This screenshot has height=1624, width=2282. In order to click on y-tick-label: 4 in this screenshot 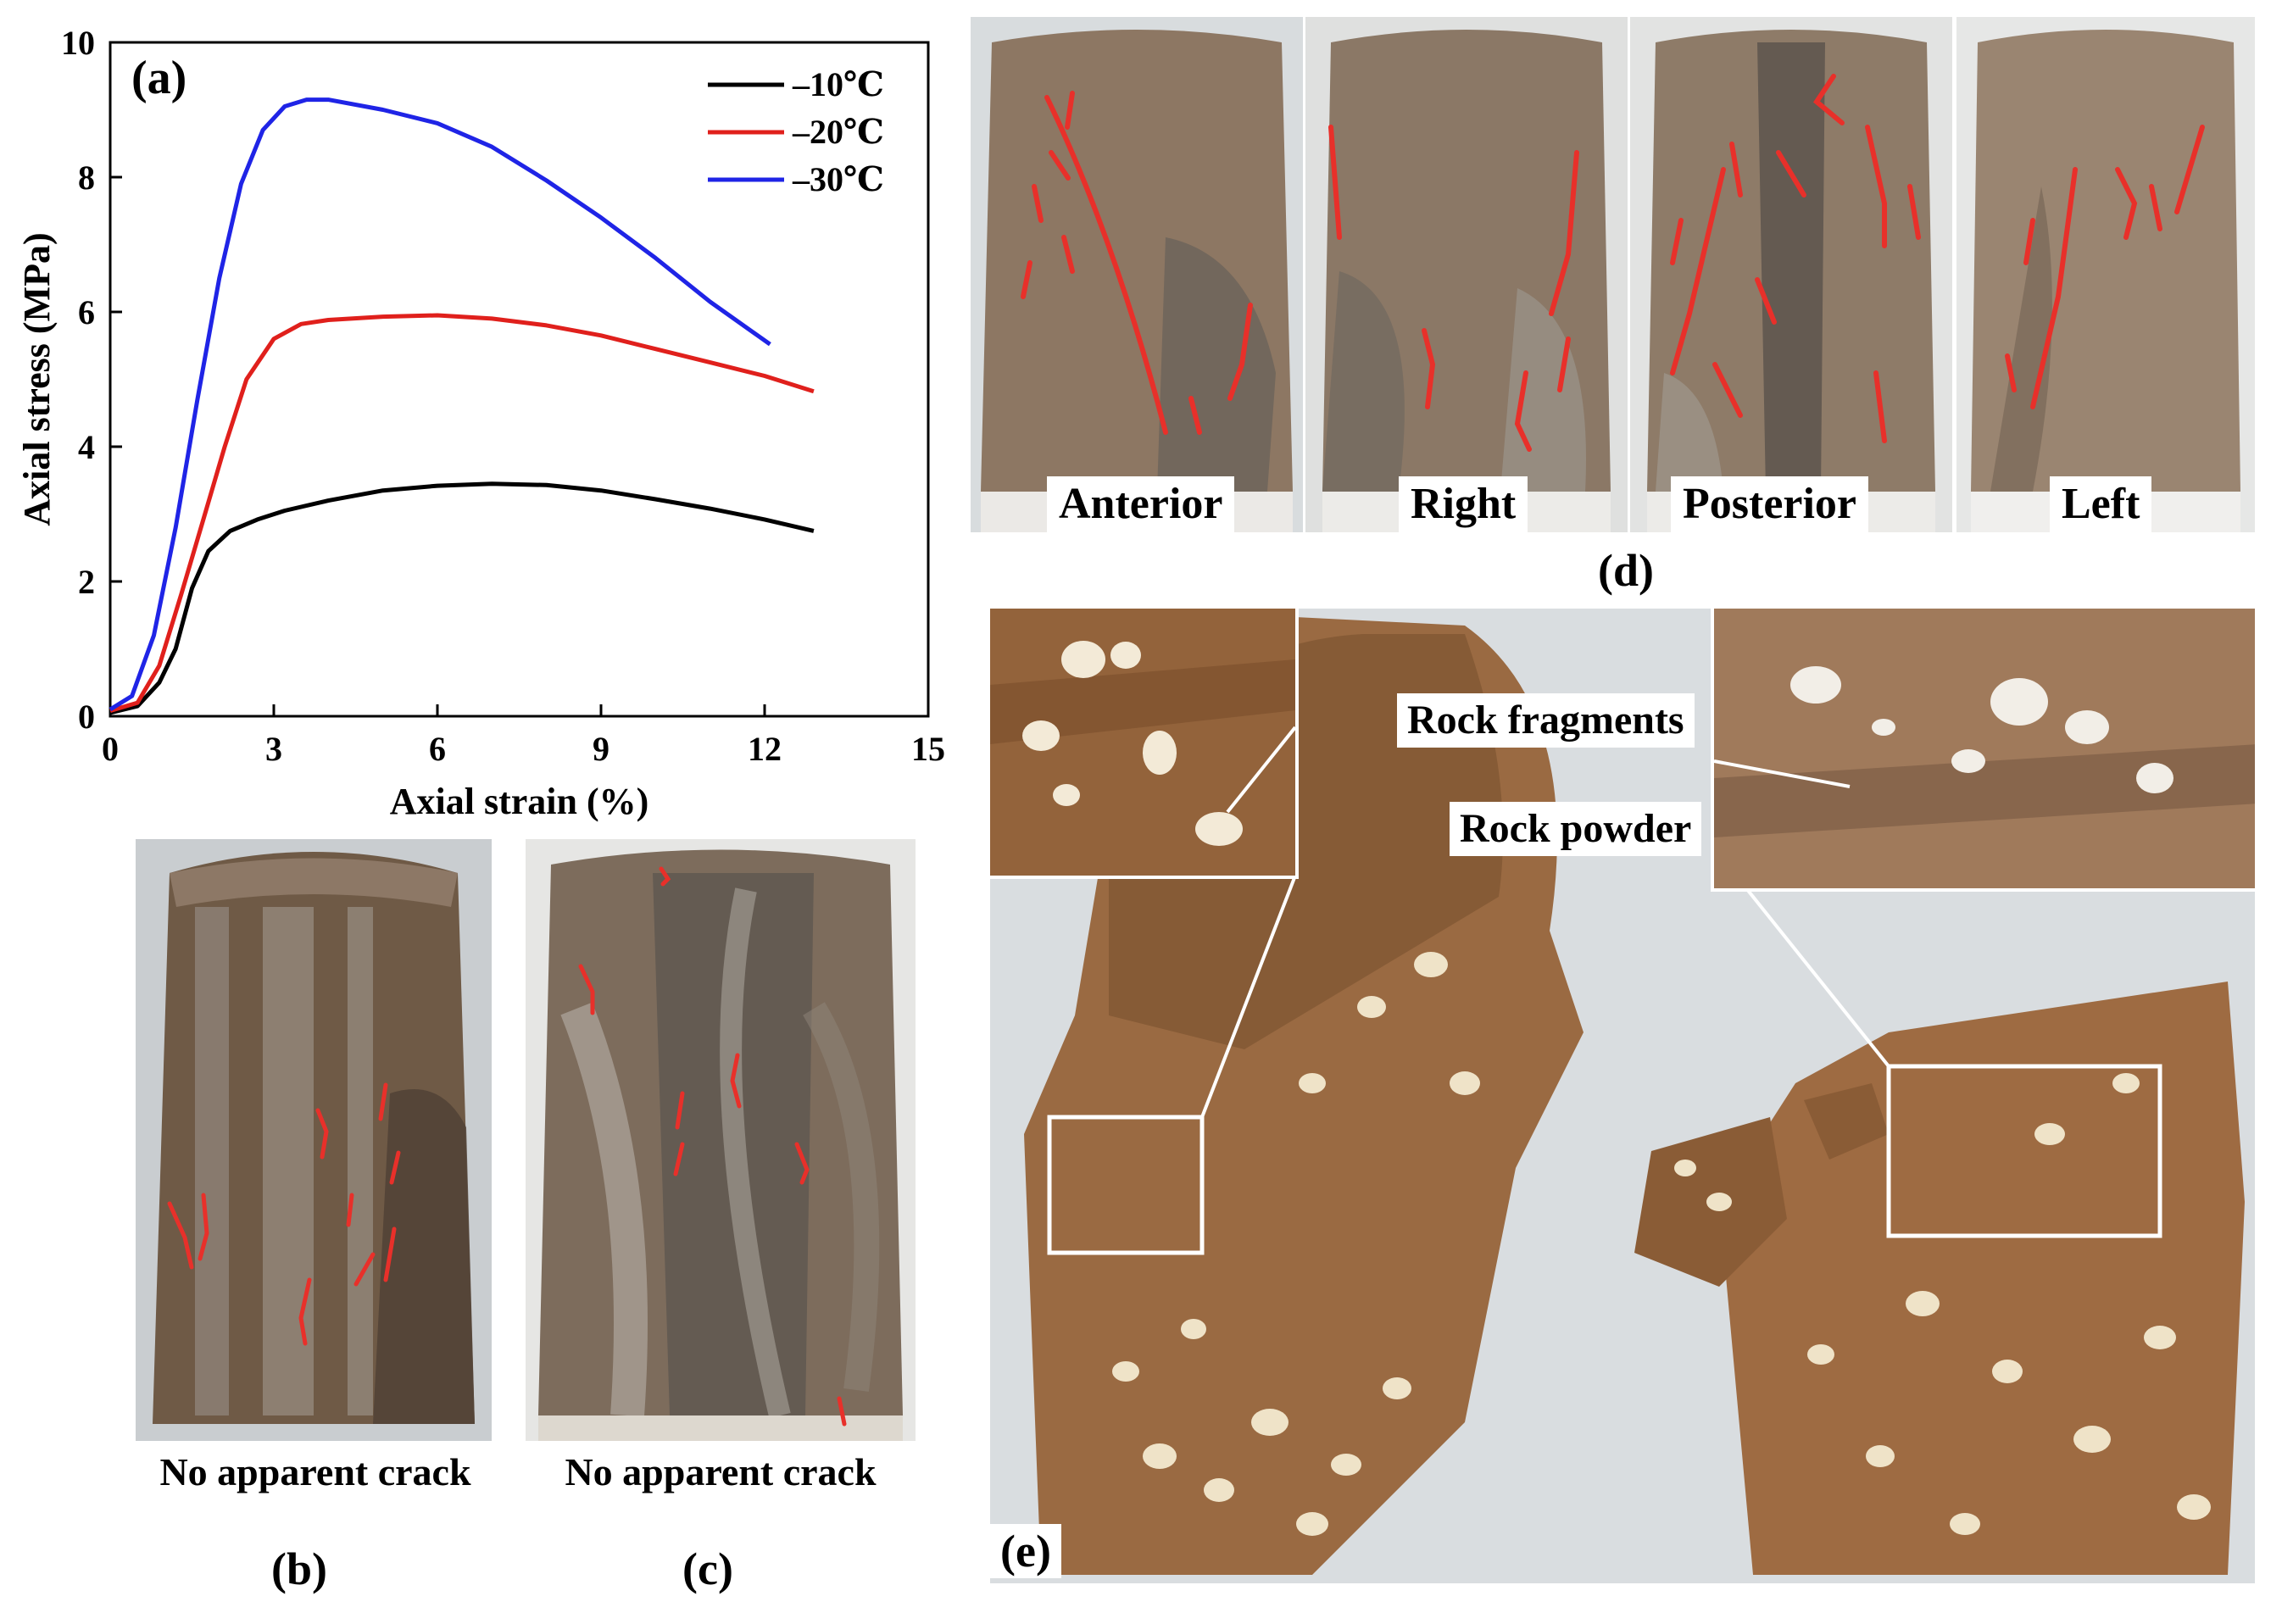, I will do `click(86, 447)`.